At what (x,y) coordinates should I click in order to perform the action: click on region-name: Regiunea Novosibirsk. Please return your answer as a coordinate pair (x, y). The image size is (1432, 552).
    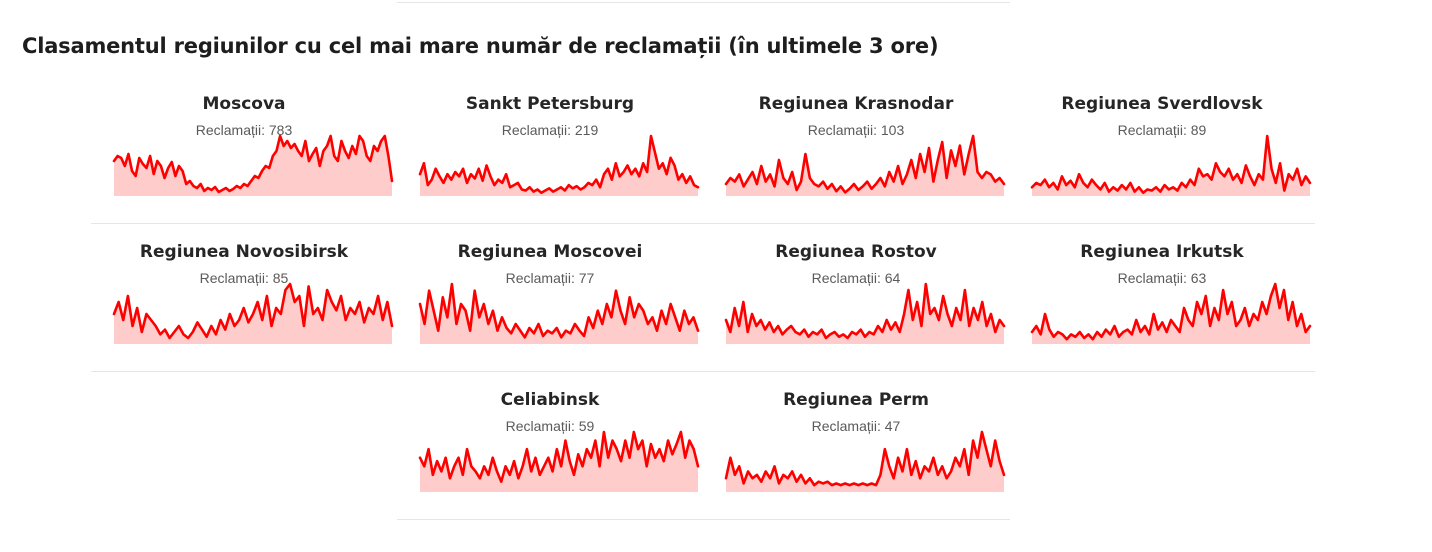
    Looking at the image, I should click on (244, 252).